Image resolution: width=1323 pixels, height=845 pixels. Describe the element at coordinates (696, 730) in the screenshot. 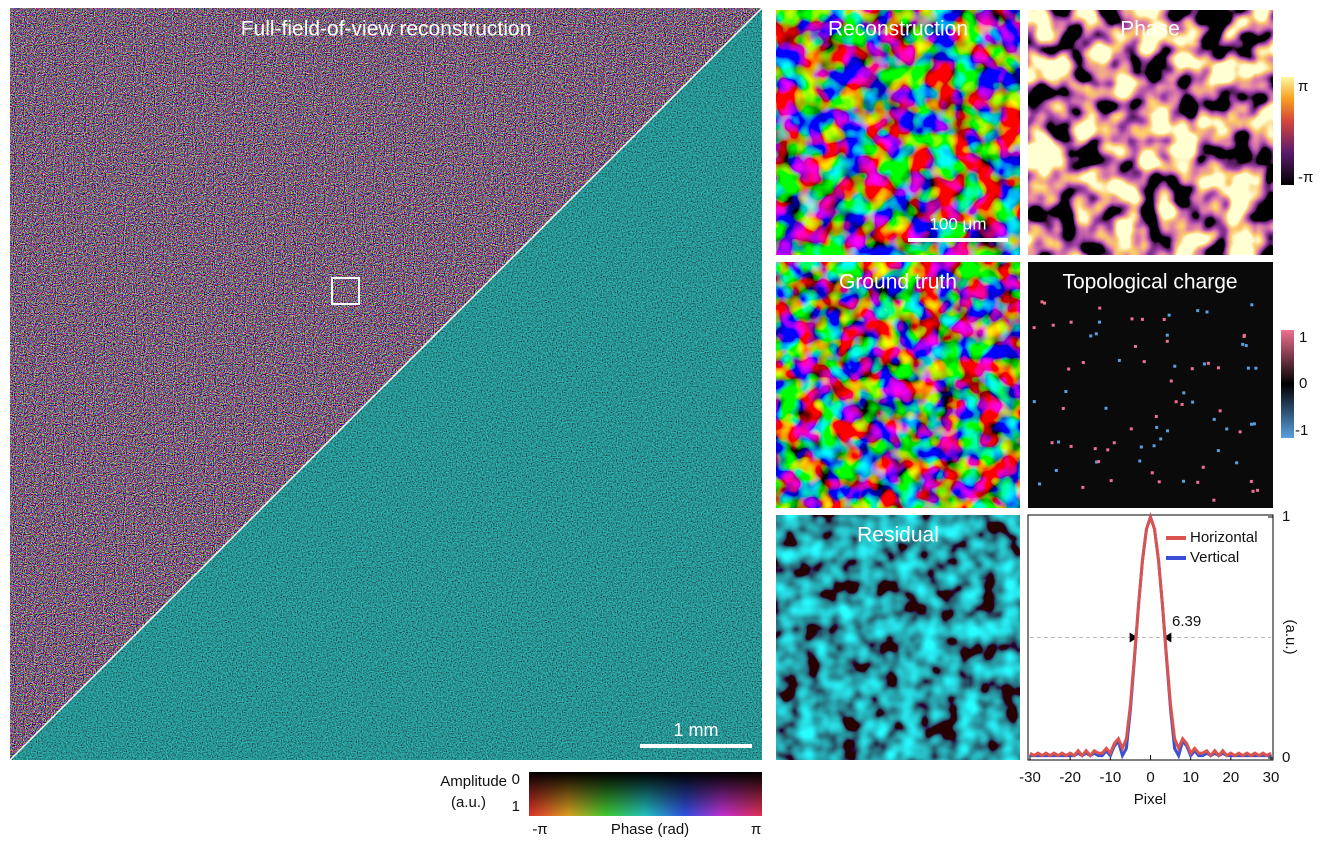

I see `scale-label: 1 mm` at that location.